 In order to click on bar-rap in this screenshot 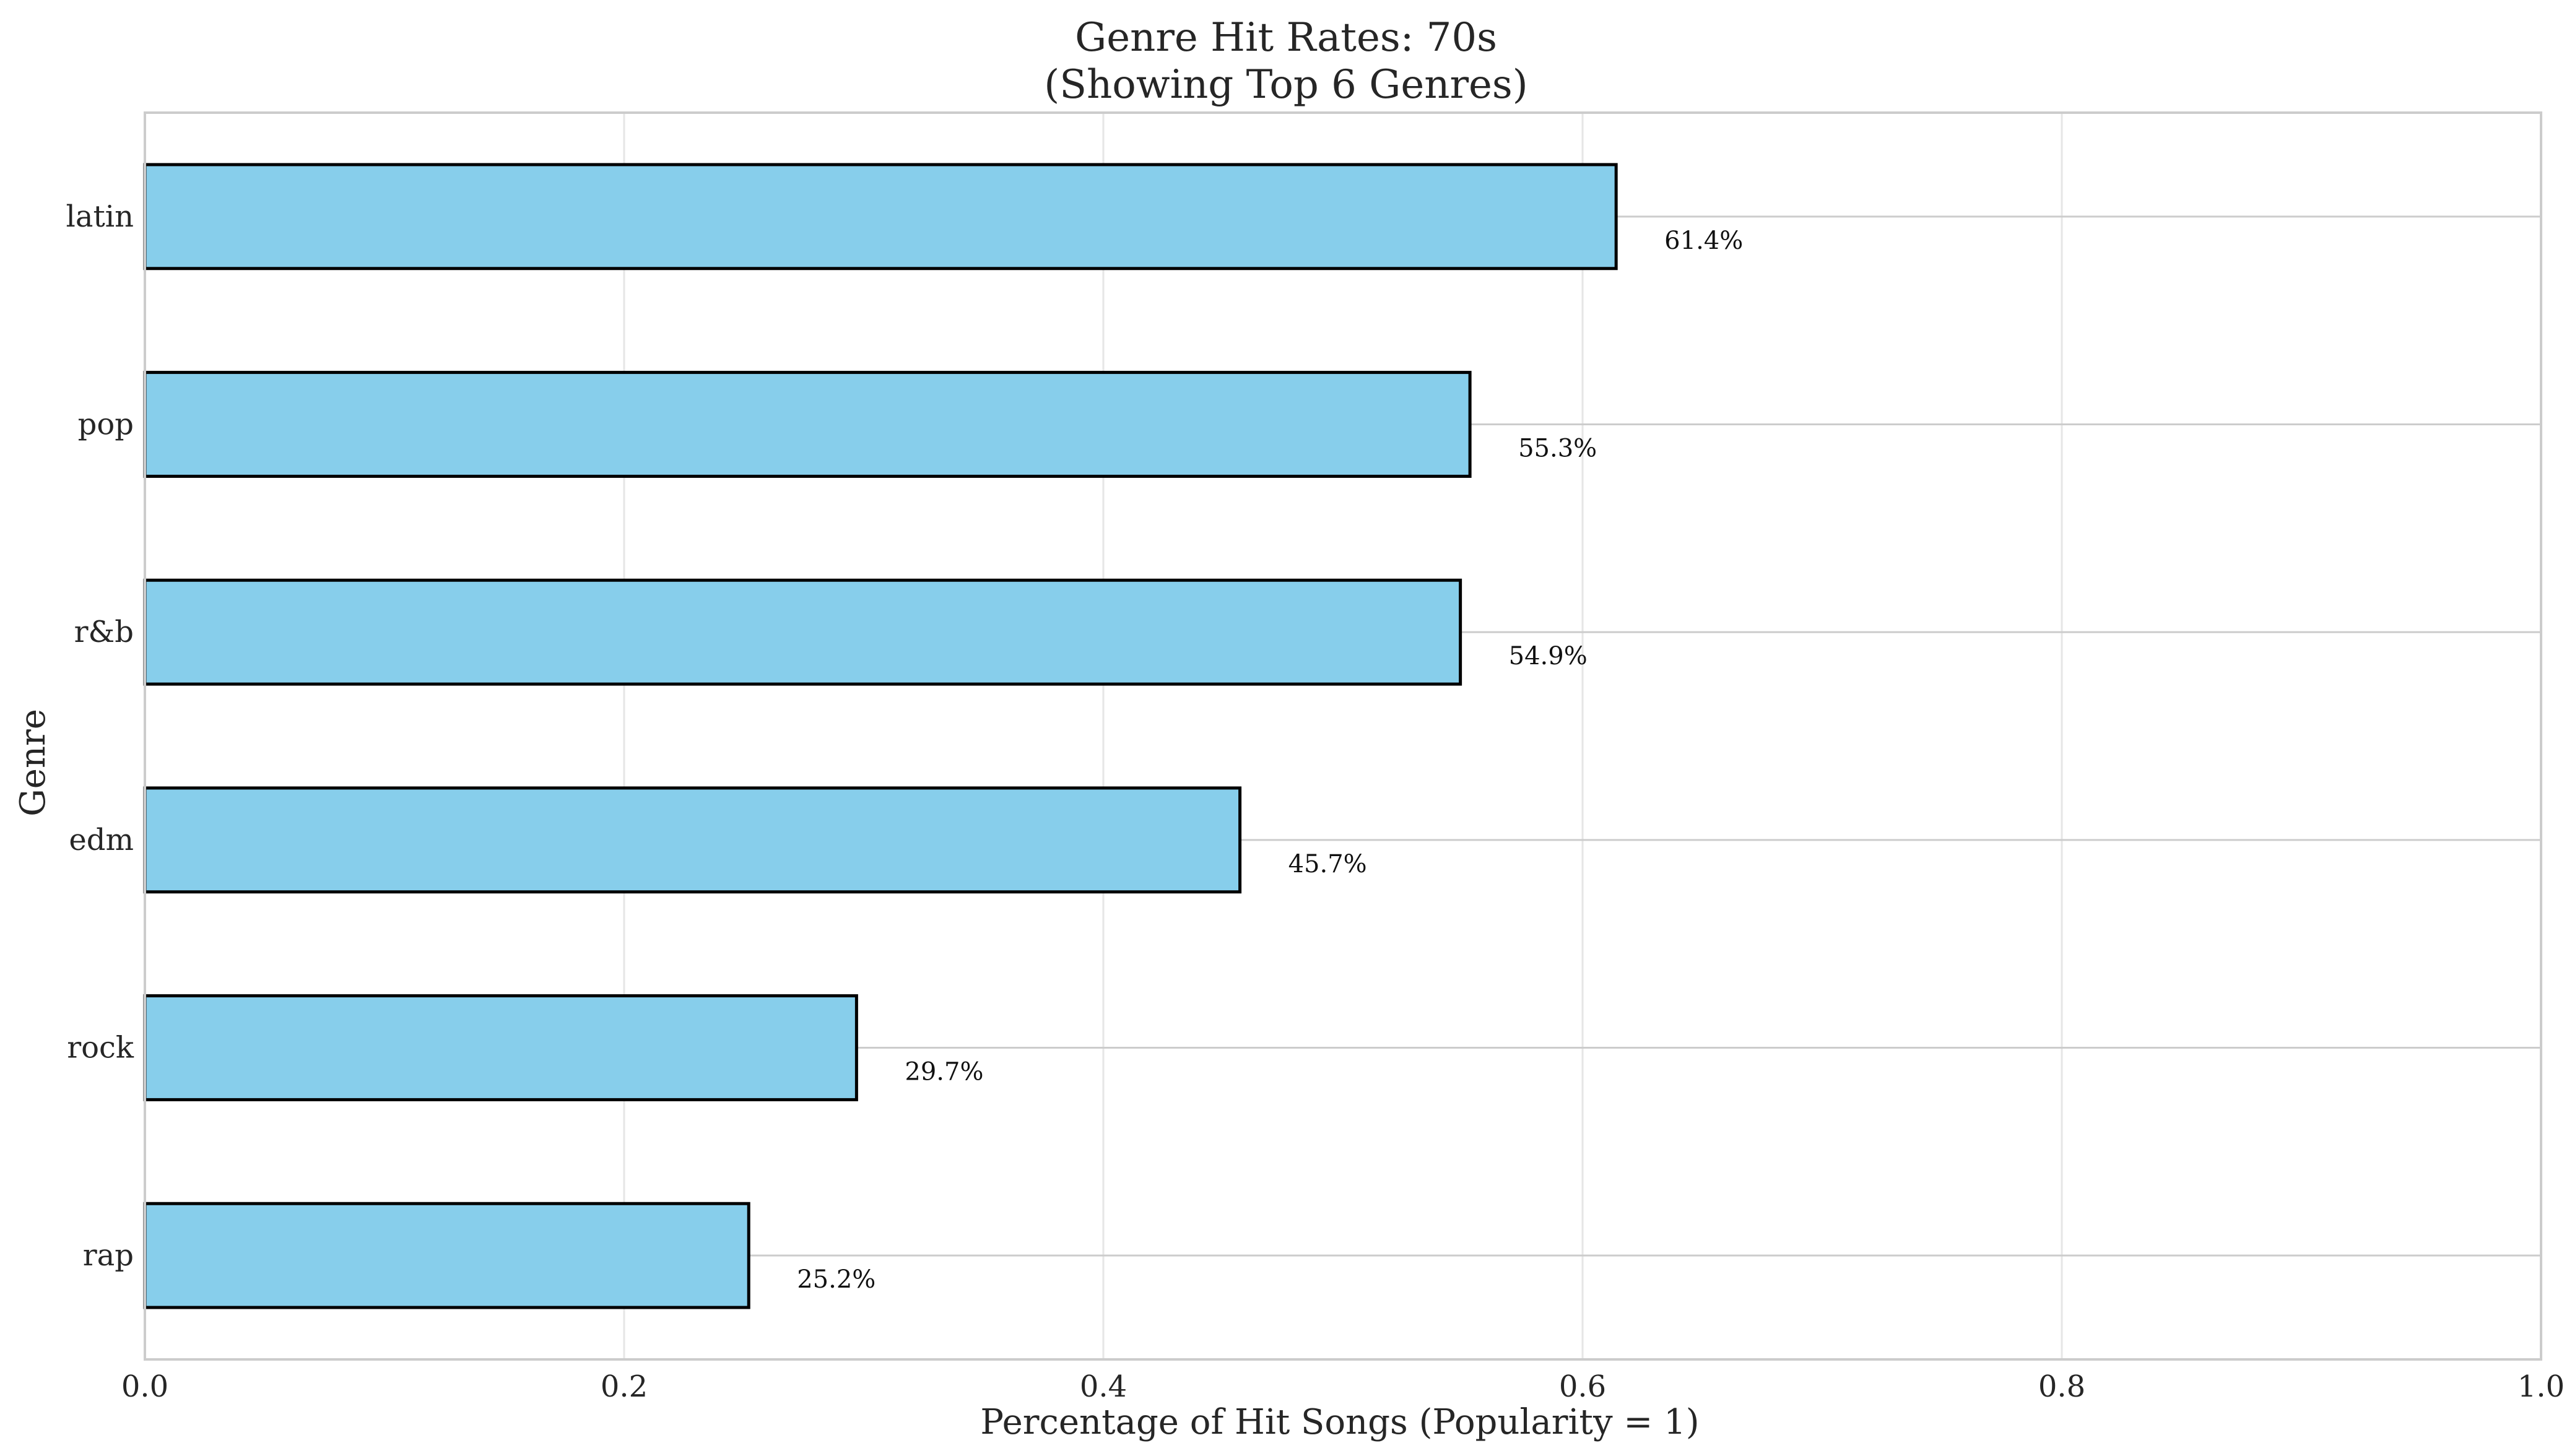, I will do `click(446, 1256)`.